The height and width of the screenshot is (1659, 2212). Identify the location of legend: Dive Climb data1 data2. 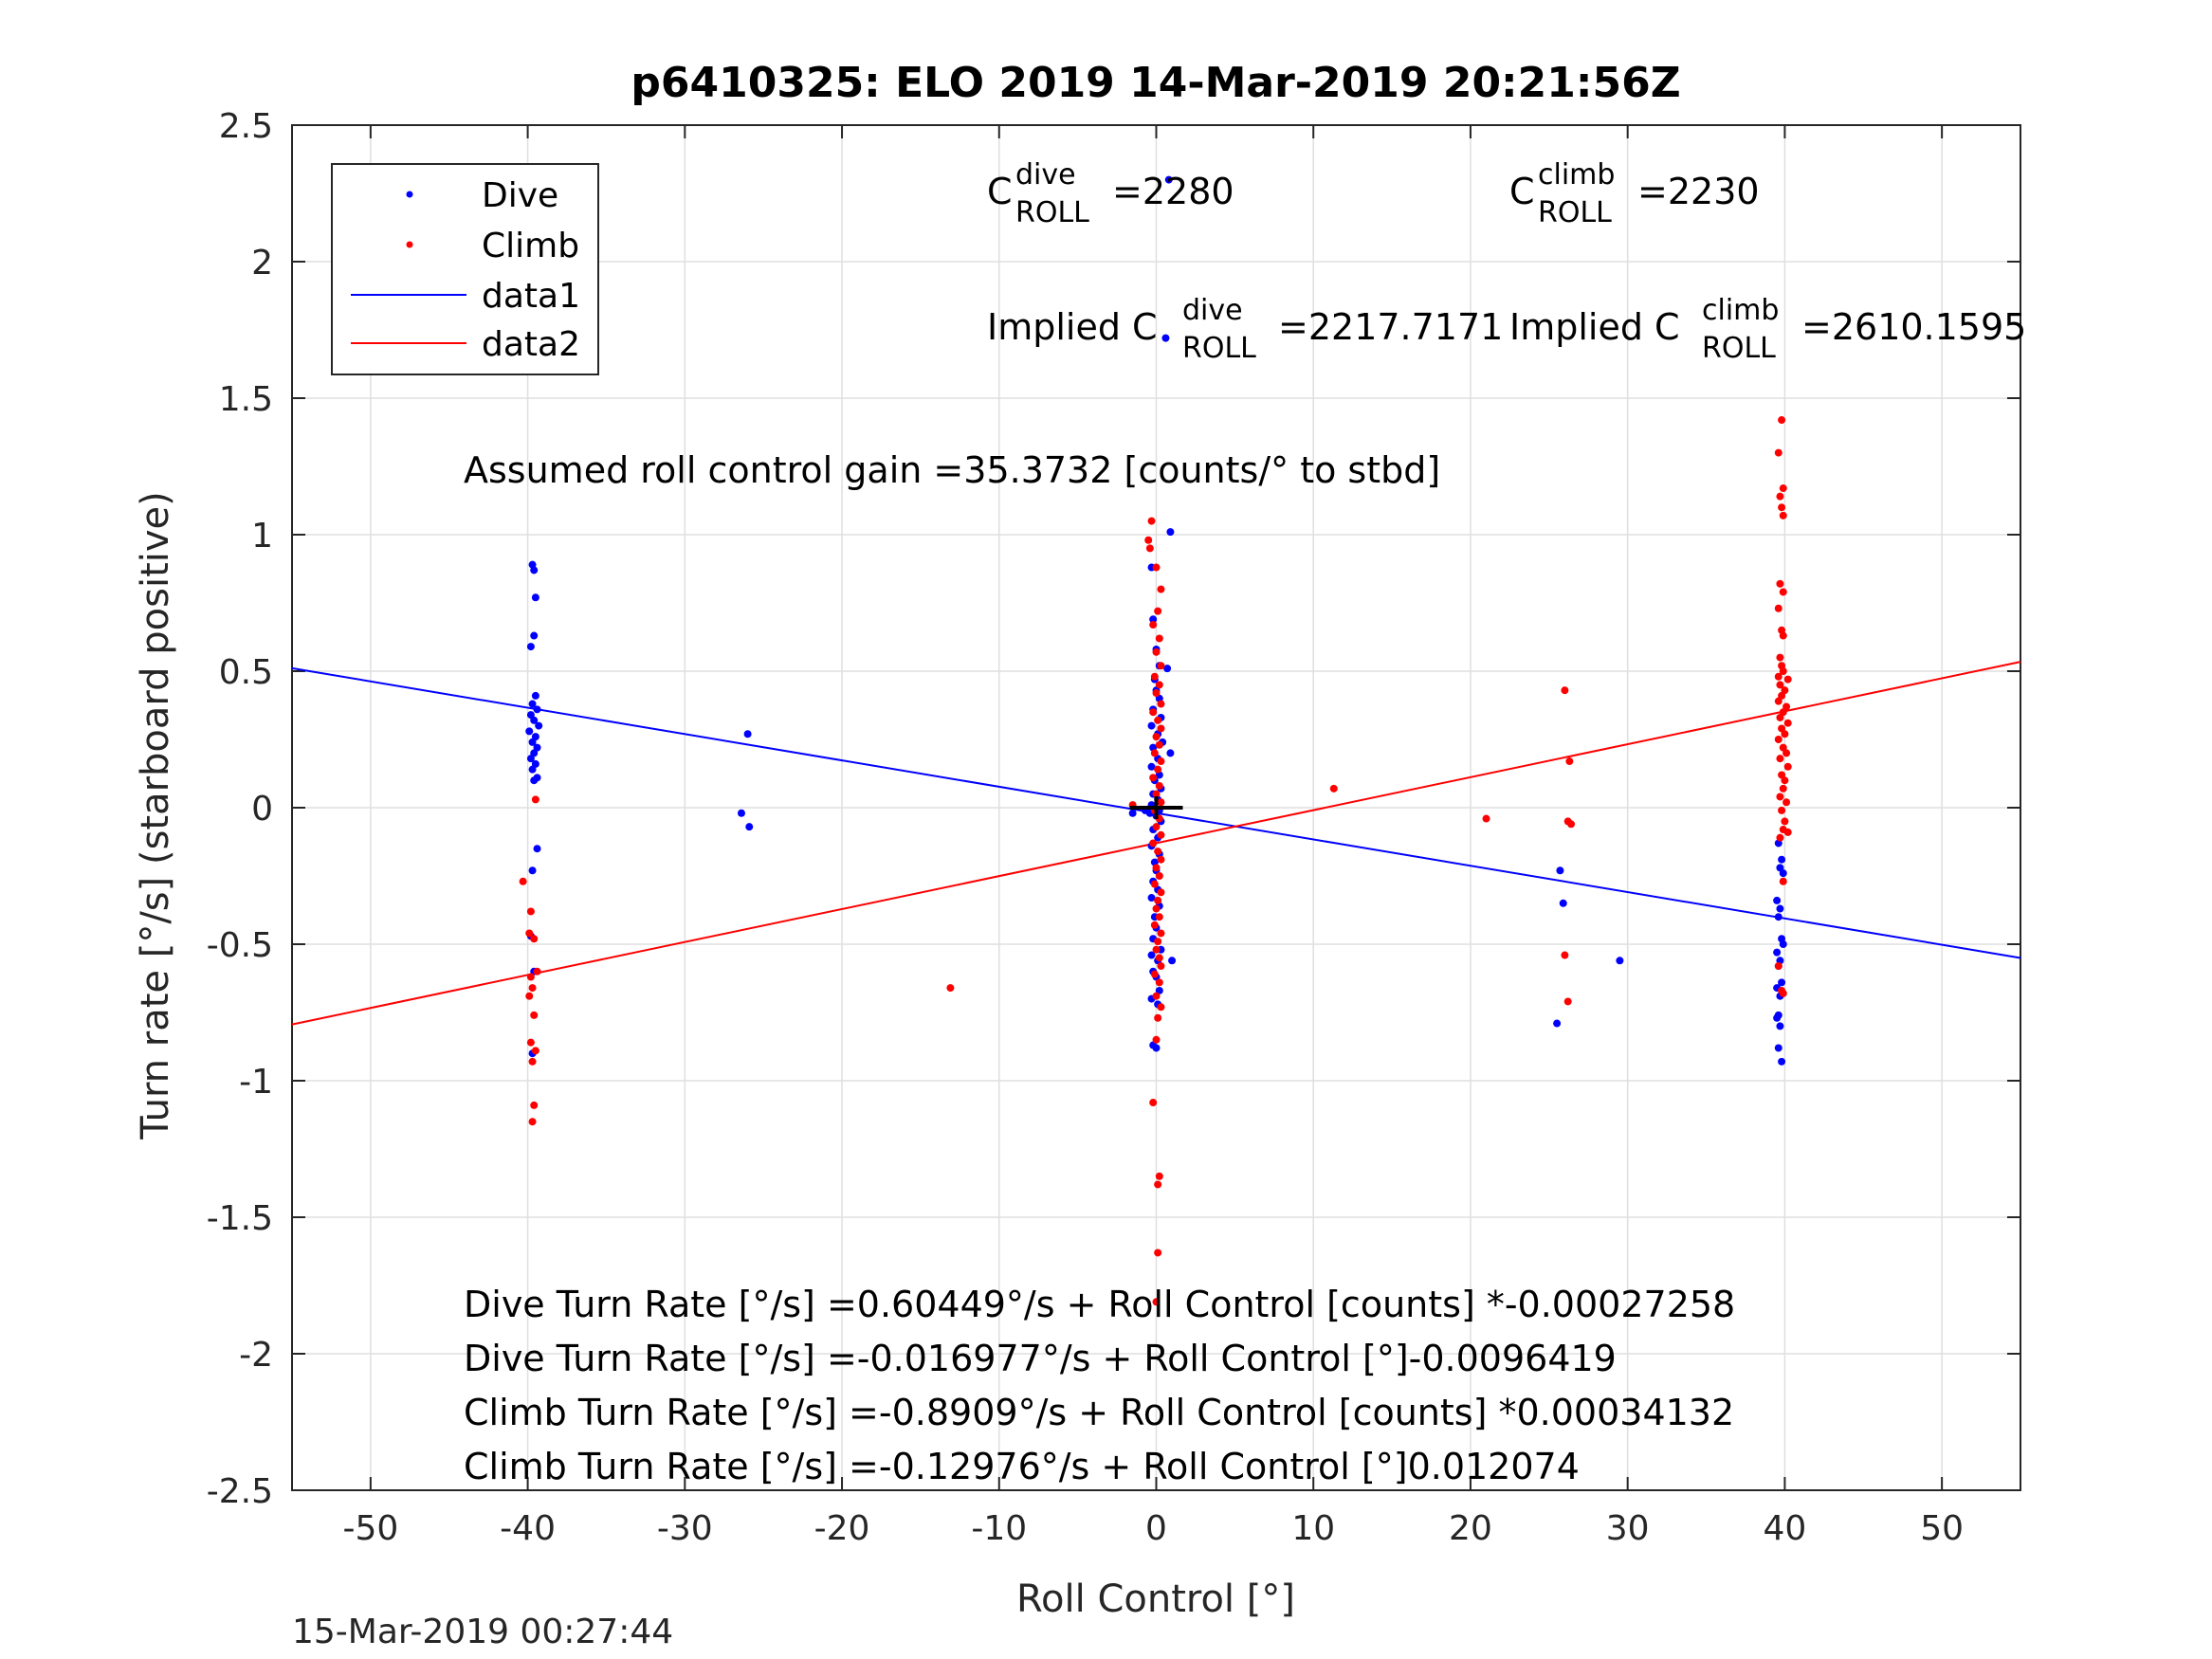
(465, 269).